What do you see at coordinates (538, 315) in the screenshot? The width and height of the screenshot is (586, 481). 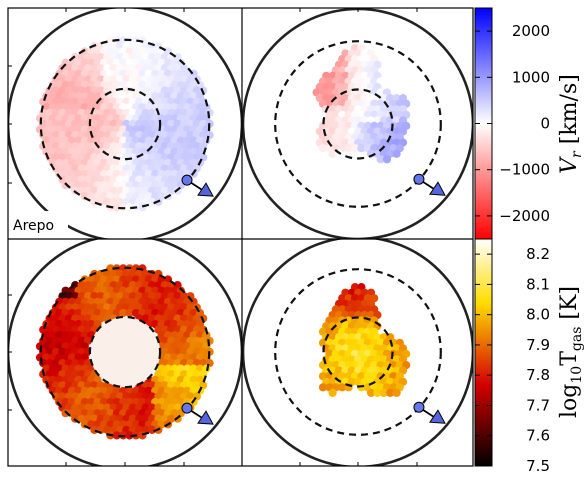 I see `colorbar-tick-label: 8.0` at bounding box center [538, 315].